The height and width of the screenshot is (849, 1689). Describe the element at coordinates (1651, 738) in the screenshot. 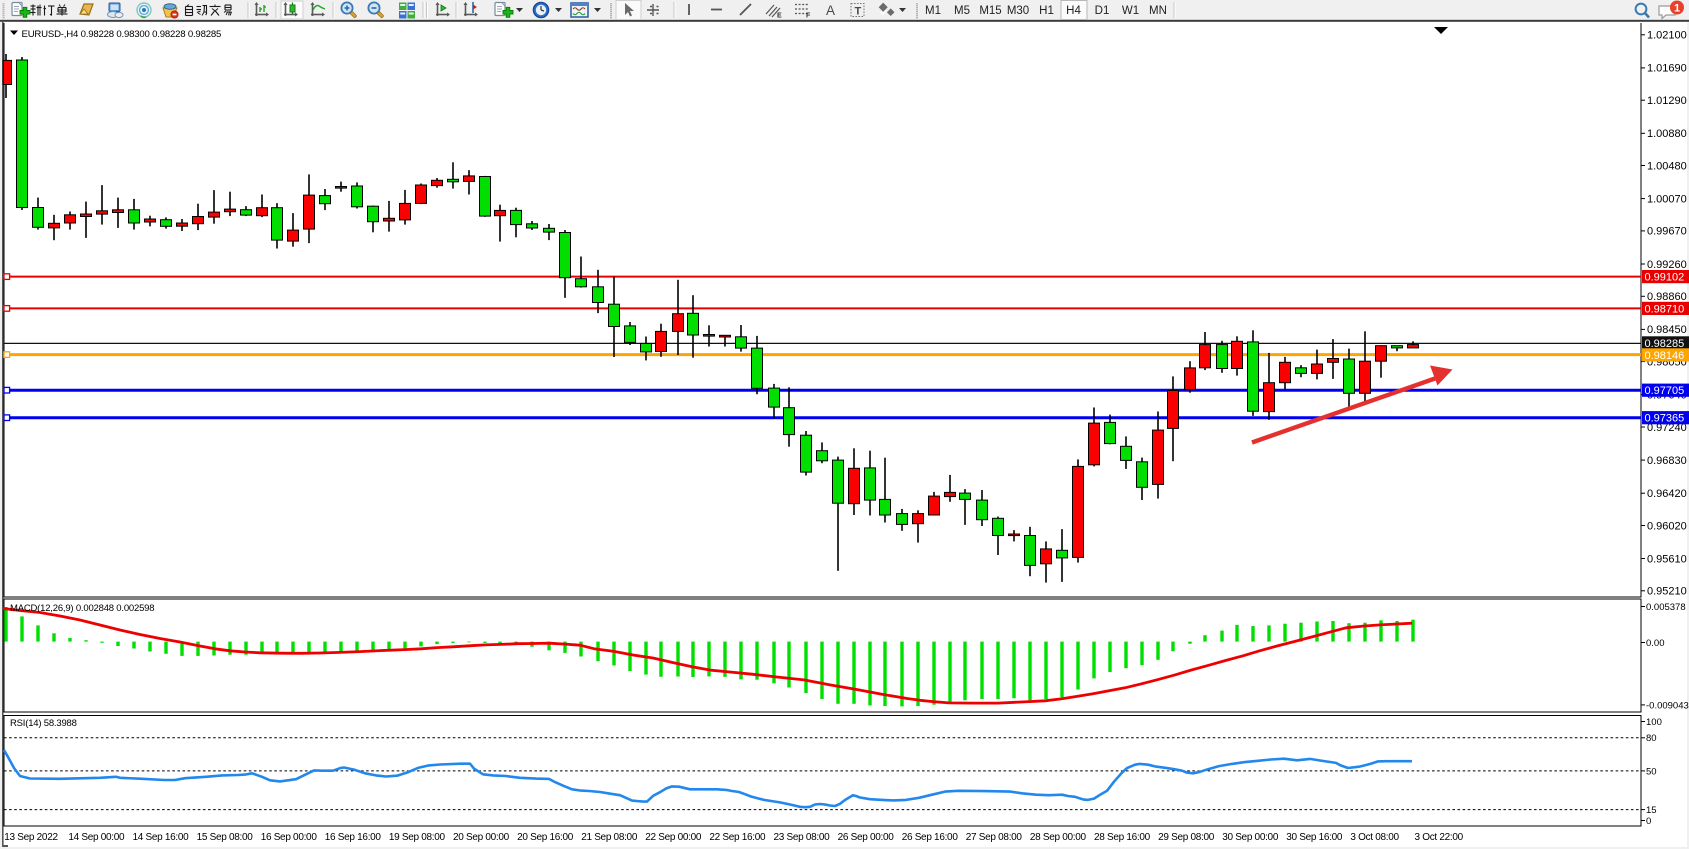

I see `svg-text: 80` at that location.